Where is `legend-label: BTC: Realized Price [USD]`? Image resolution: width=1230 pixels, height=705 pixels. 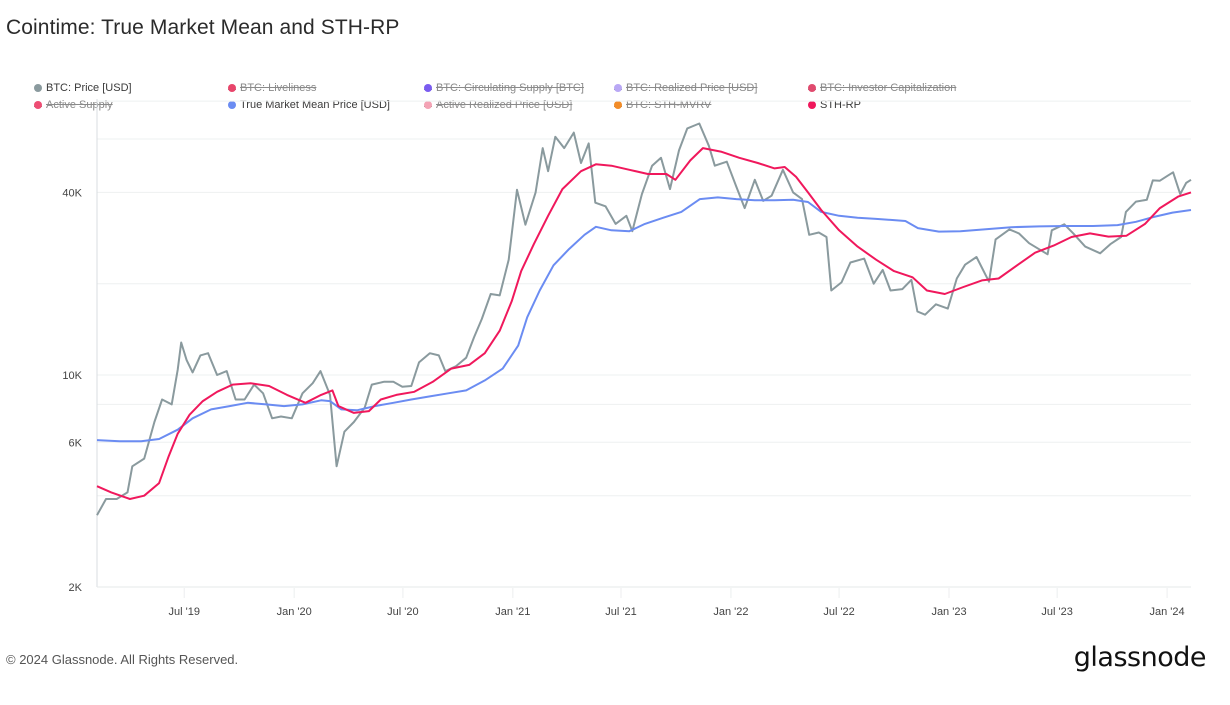 legend-label: BTC: Realized Price [USD] is located at coordinates (692, 88).